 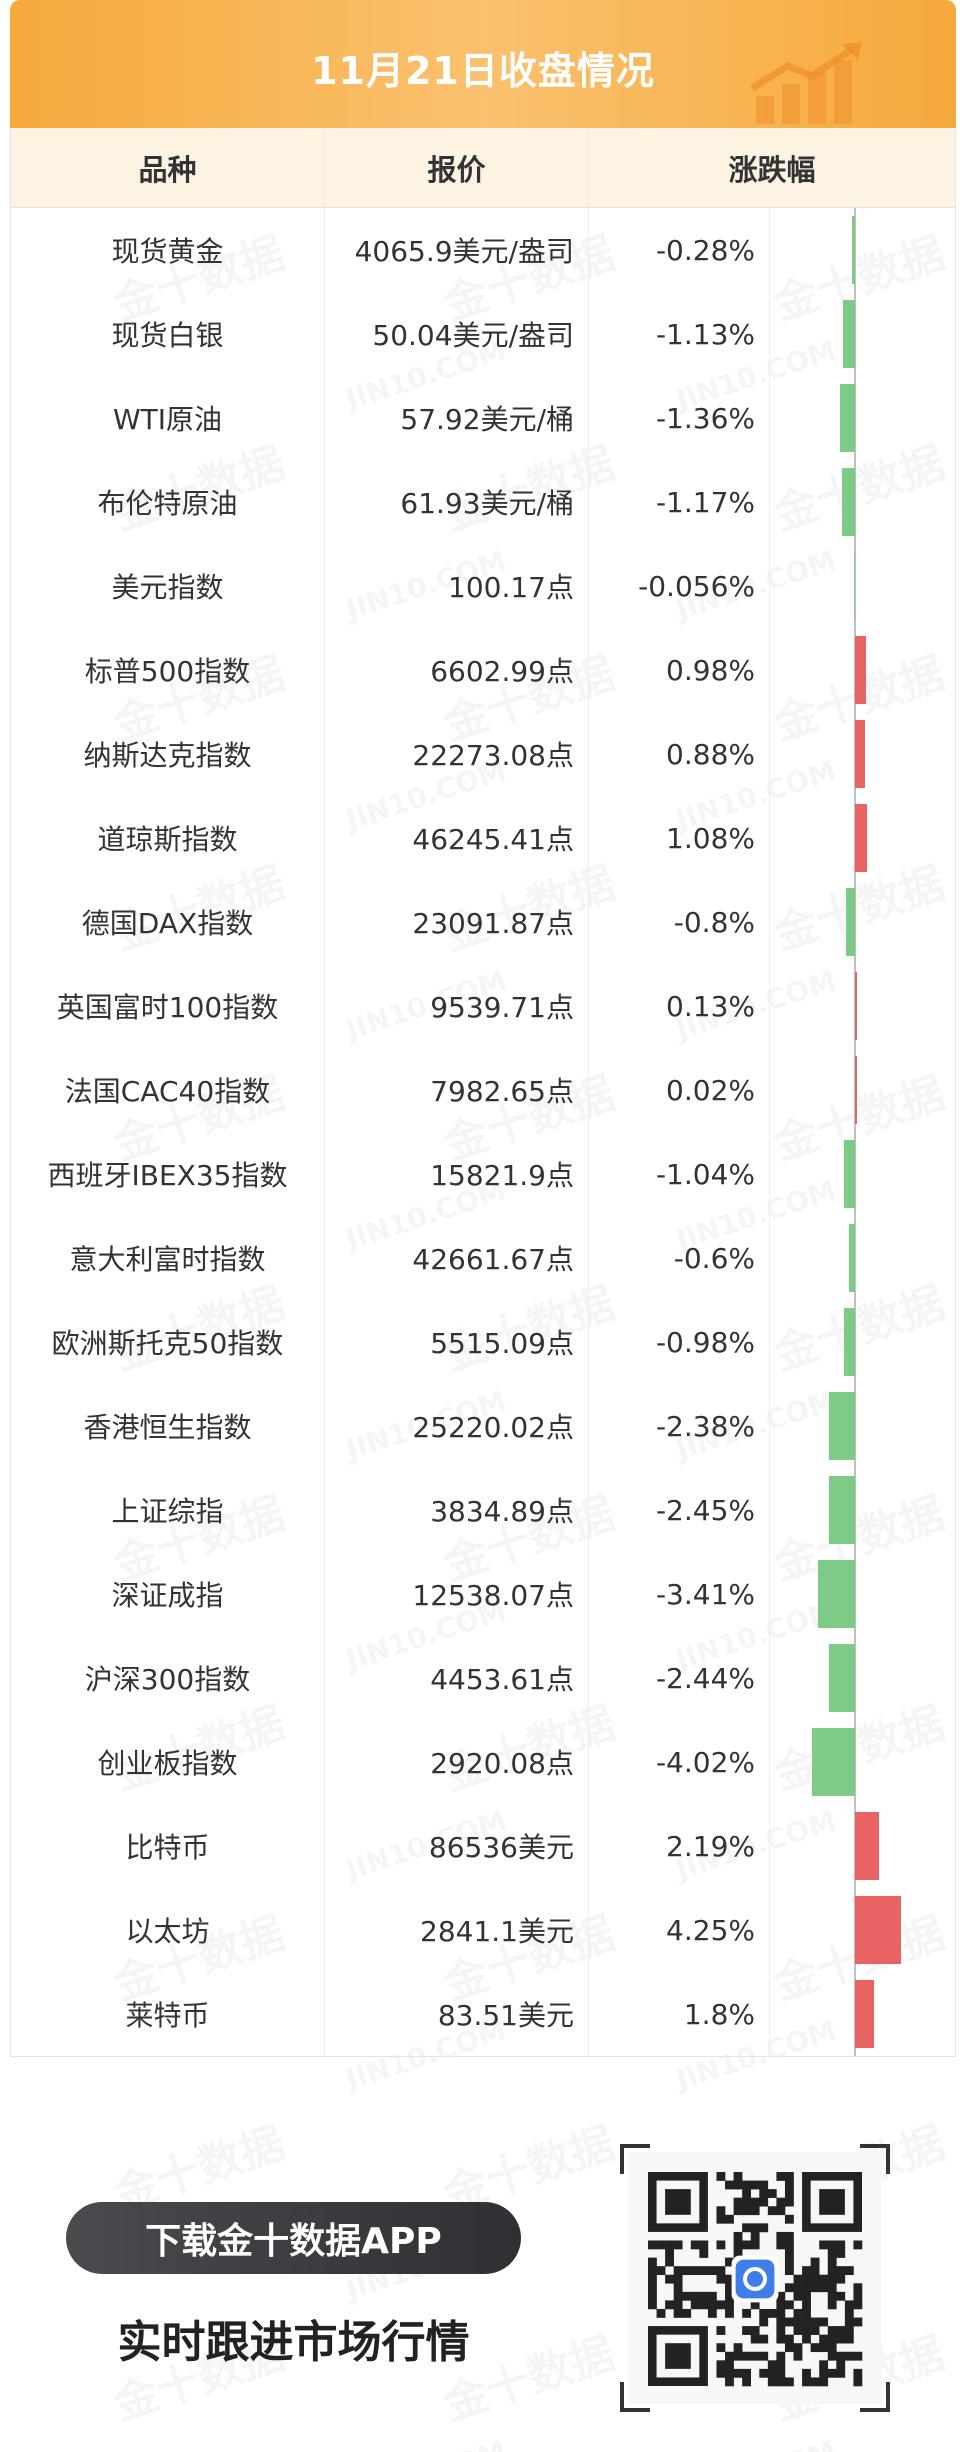 I want to click on table-row: 美元指数 100.17点 -0.056%, so click(x=483, y=586).